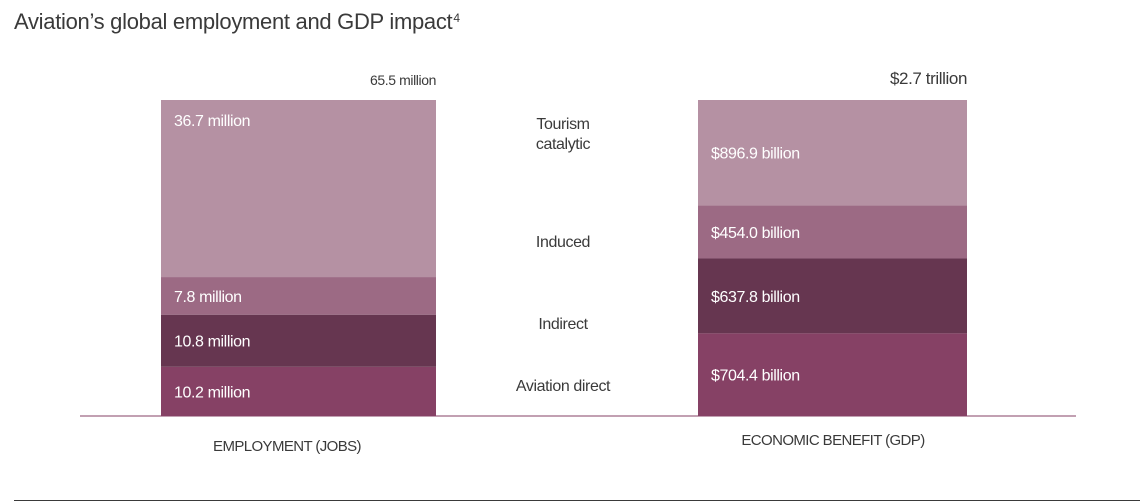 The width and height of the screenshot is (1140, 503). What do you see at coordinates (563, 242) in the screenshot?
I see `legend-label: Induced` at bounding box center [563, 242].